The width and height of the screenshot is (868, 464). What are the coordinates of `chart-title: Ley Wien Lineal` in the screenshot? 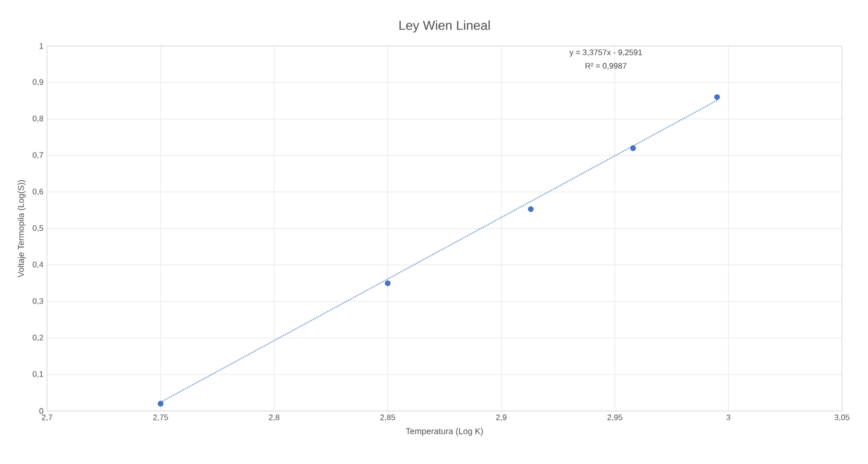 It's located at (444, 26).